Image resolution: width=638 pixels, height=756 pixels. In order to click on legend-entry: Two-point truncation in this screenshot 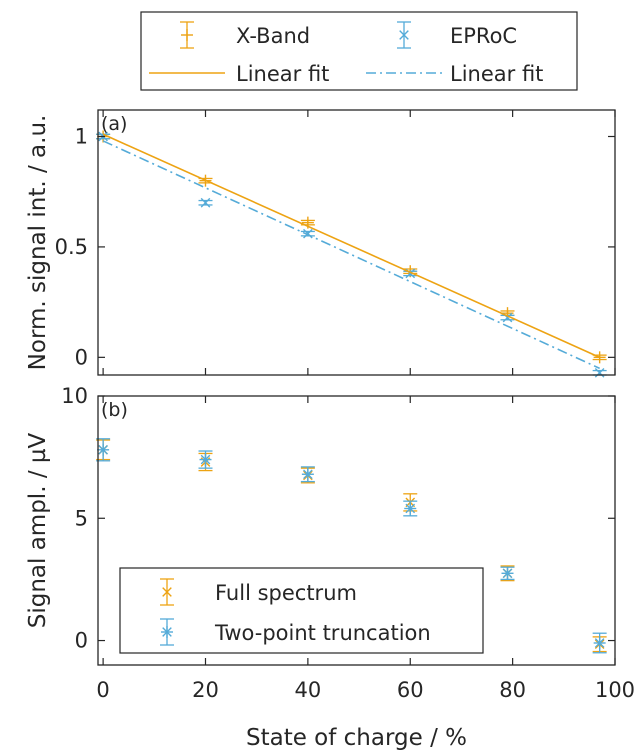, I will do `click(295, 632)`.